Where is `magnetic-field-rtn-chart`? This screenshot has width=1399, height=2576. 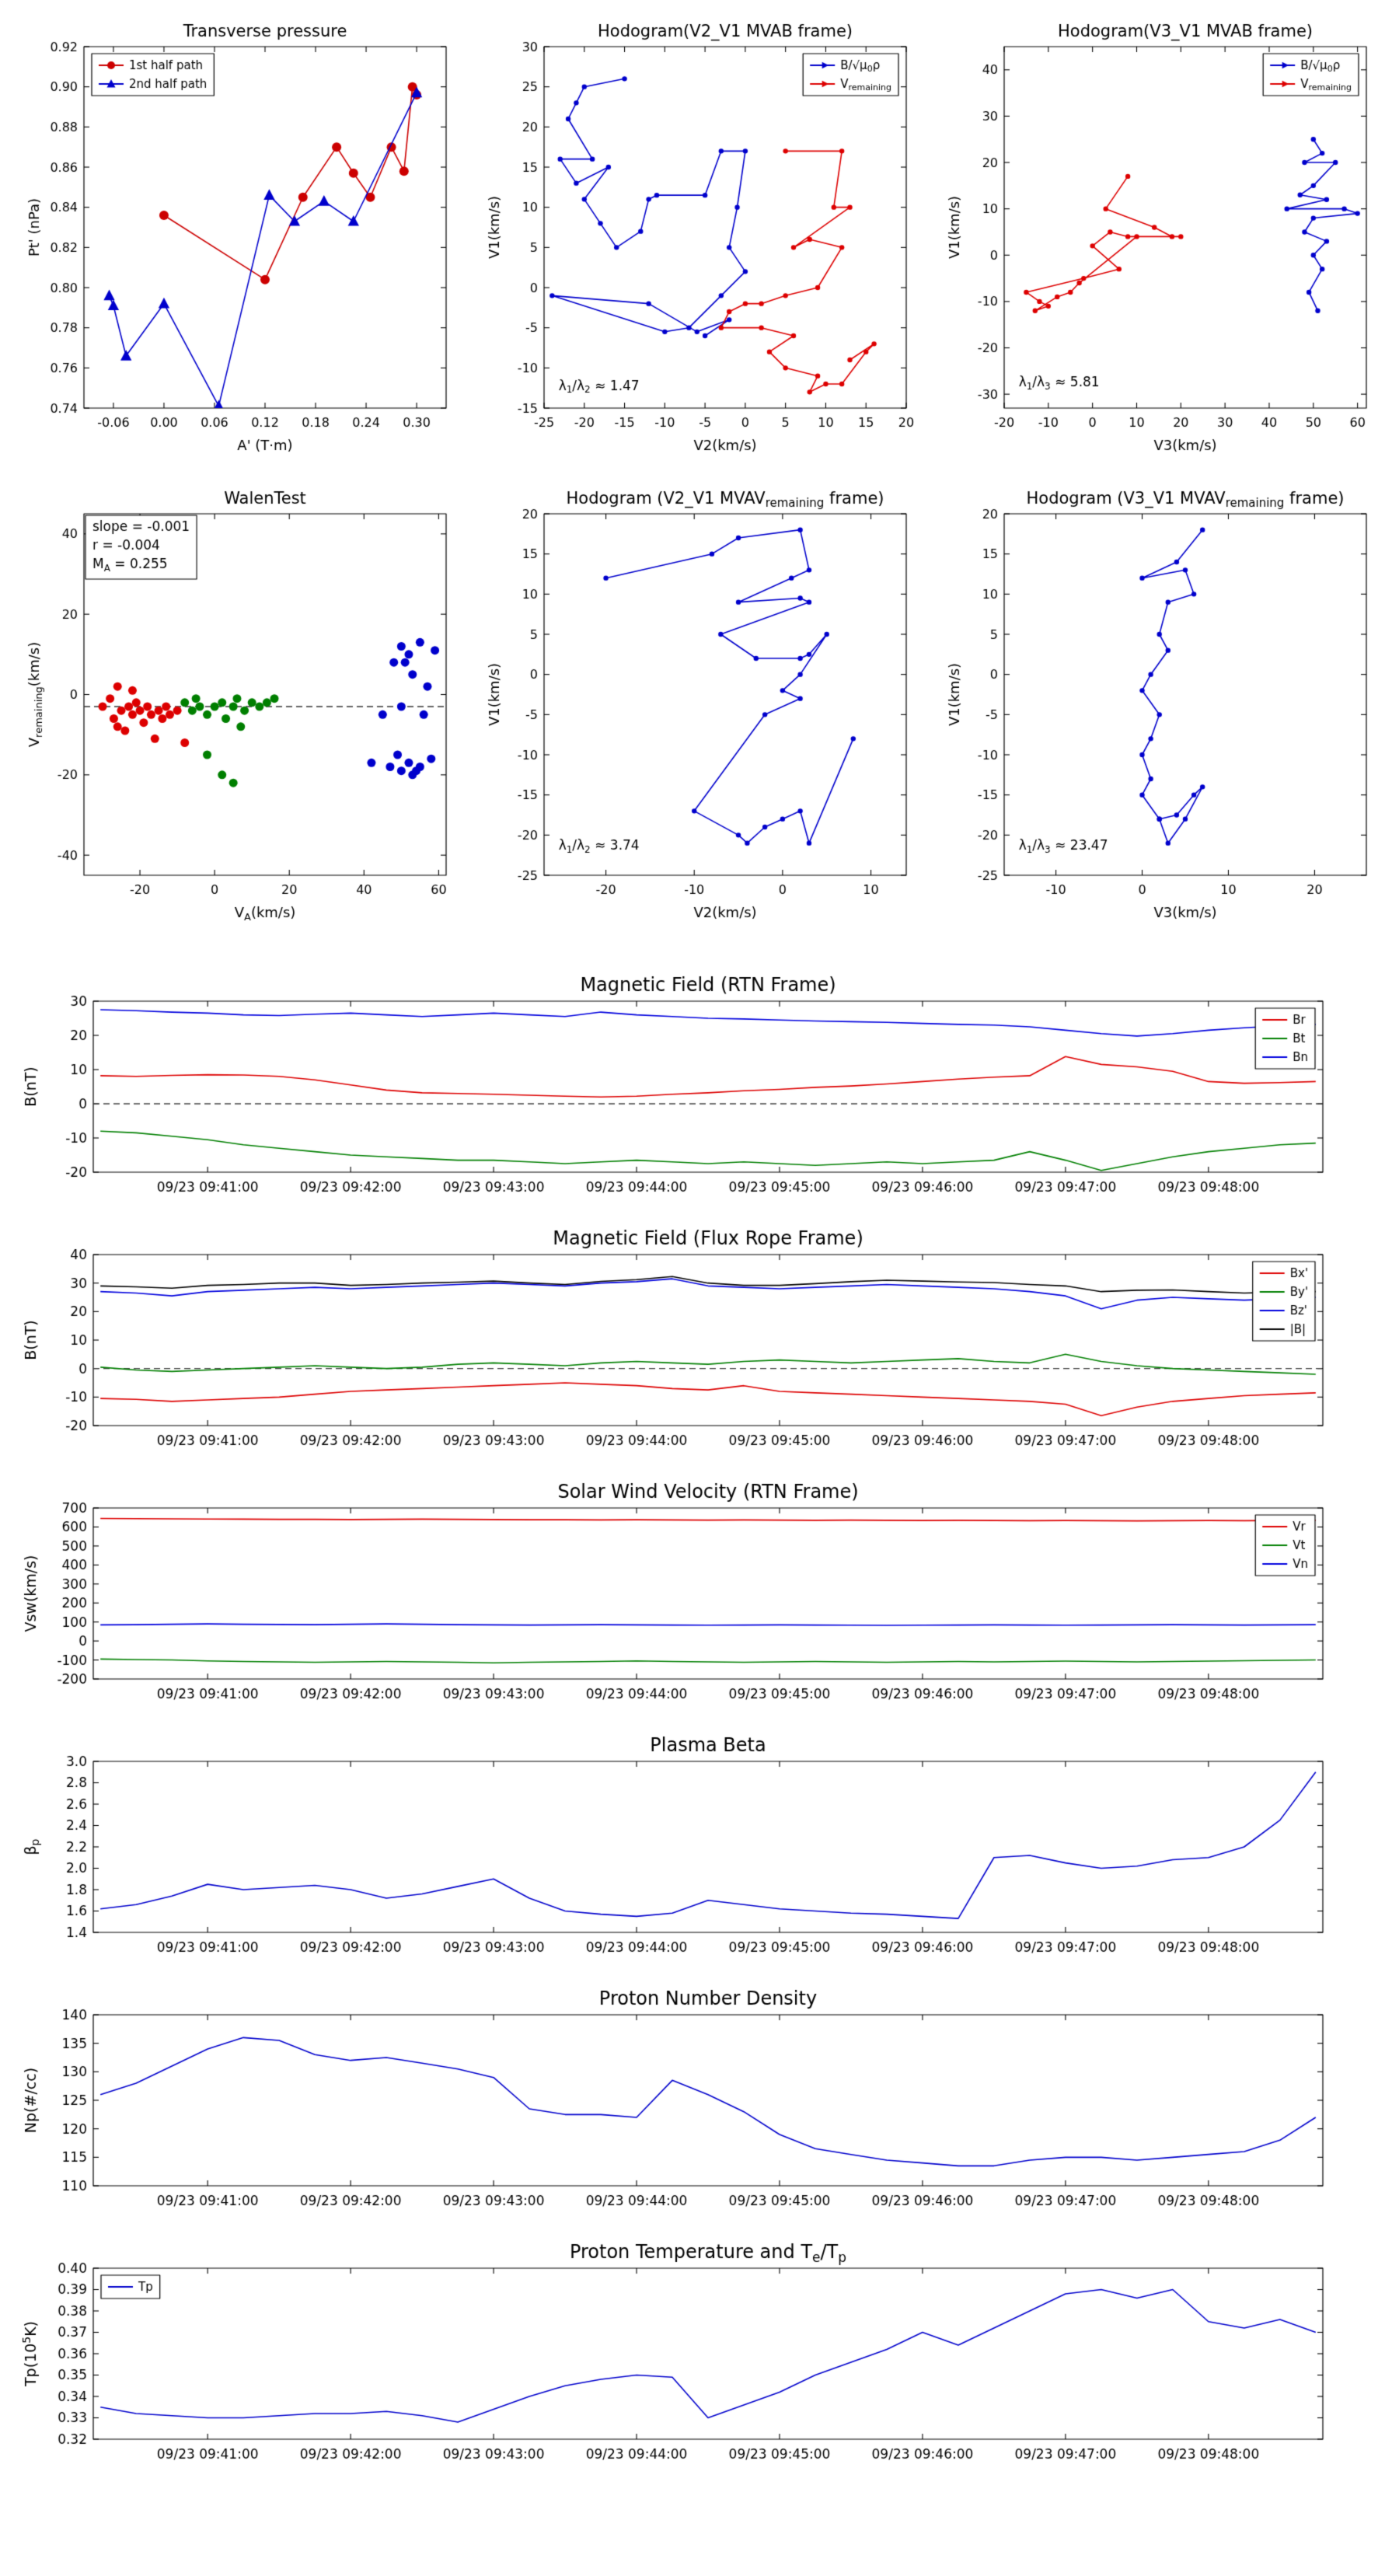
magnetic-field-rtn-chart is located at coordinates (699, 1090).